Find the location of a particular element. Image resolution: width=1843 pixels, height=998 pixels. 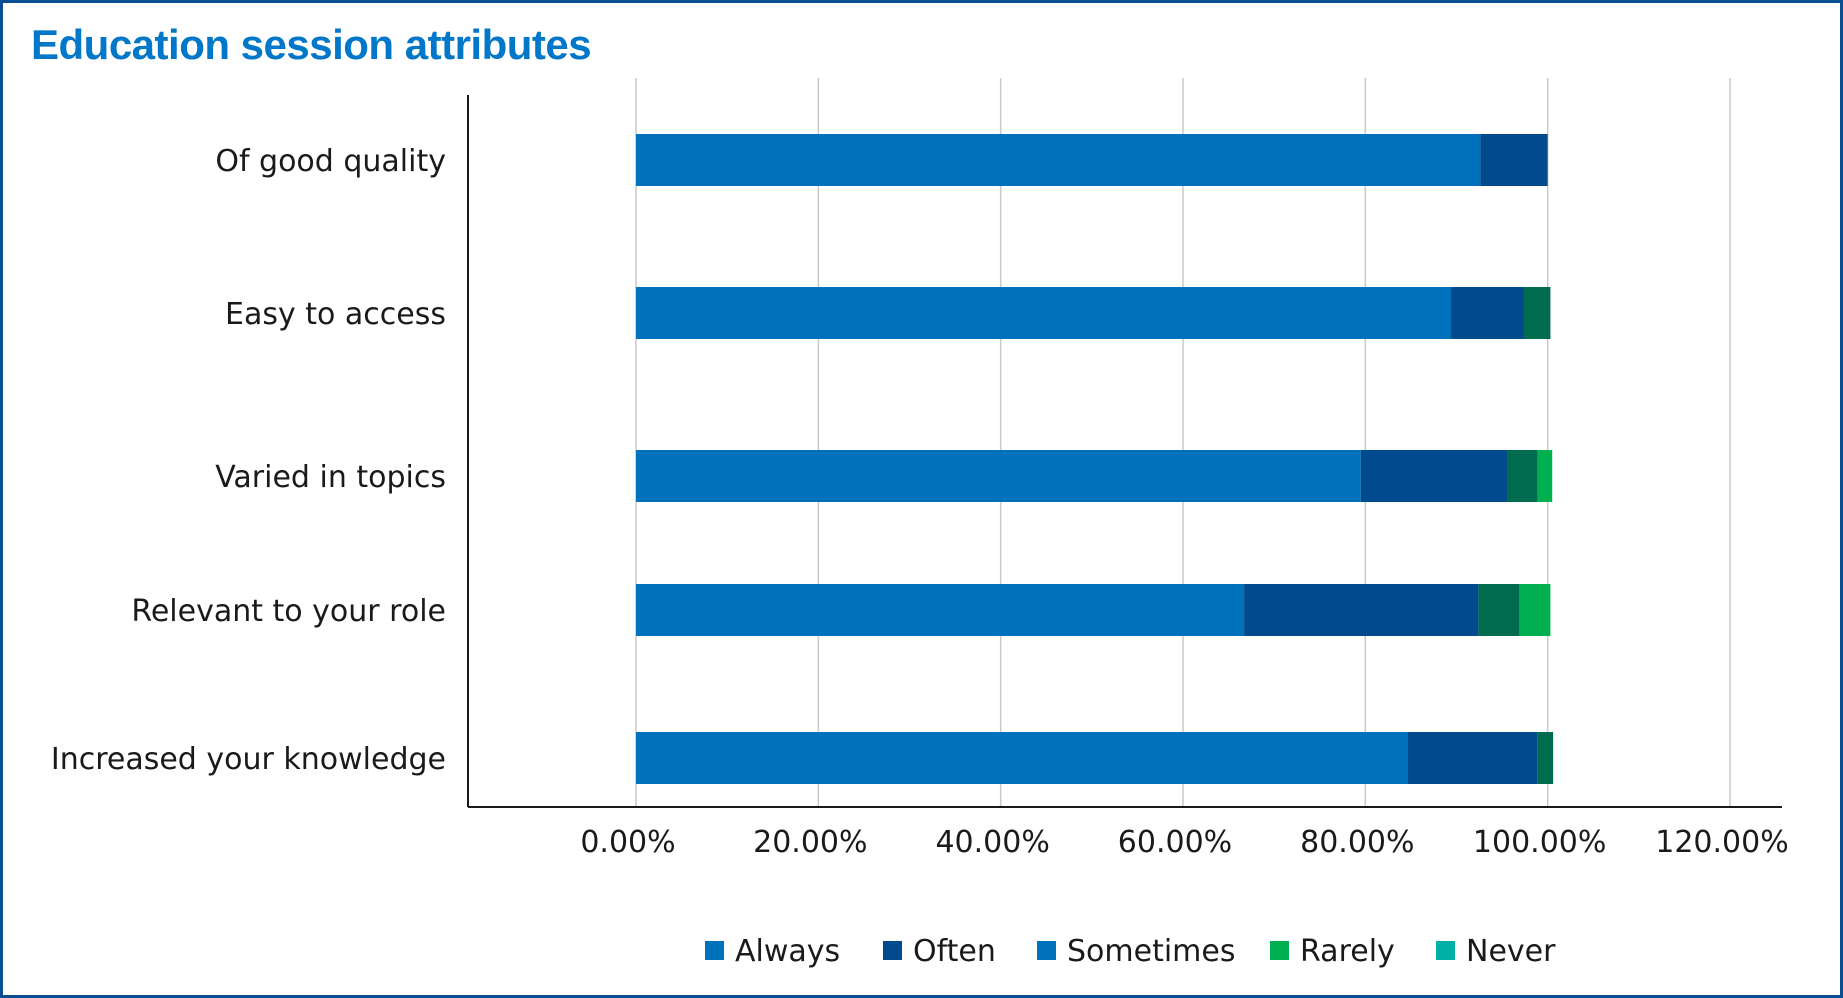

x-tick-label: 40.00% is located at coordinates (992, 842).